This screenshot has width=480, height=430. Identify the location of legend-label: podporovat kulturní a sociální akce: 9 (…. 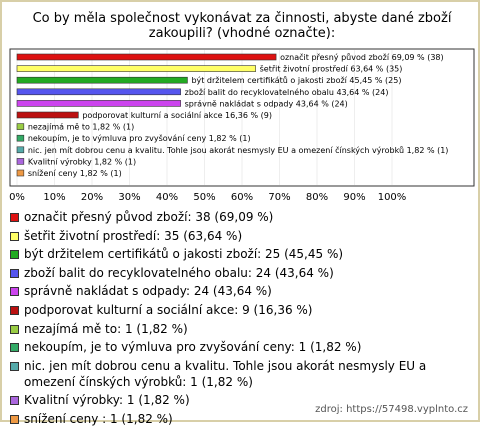
(168, 309).